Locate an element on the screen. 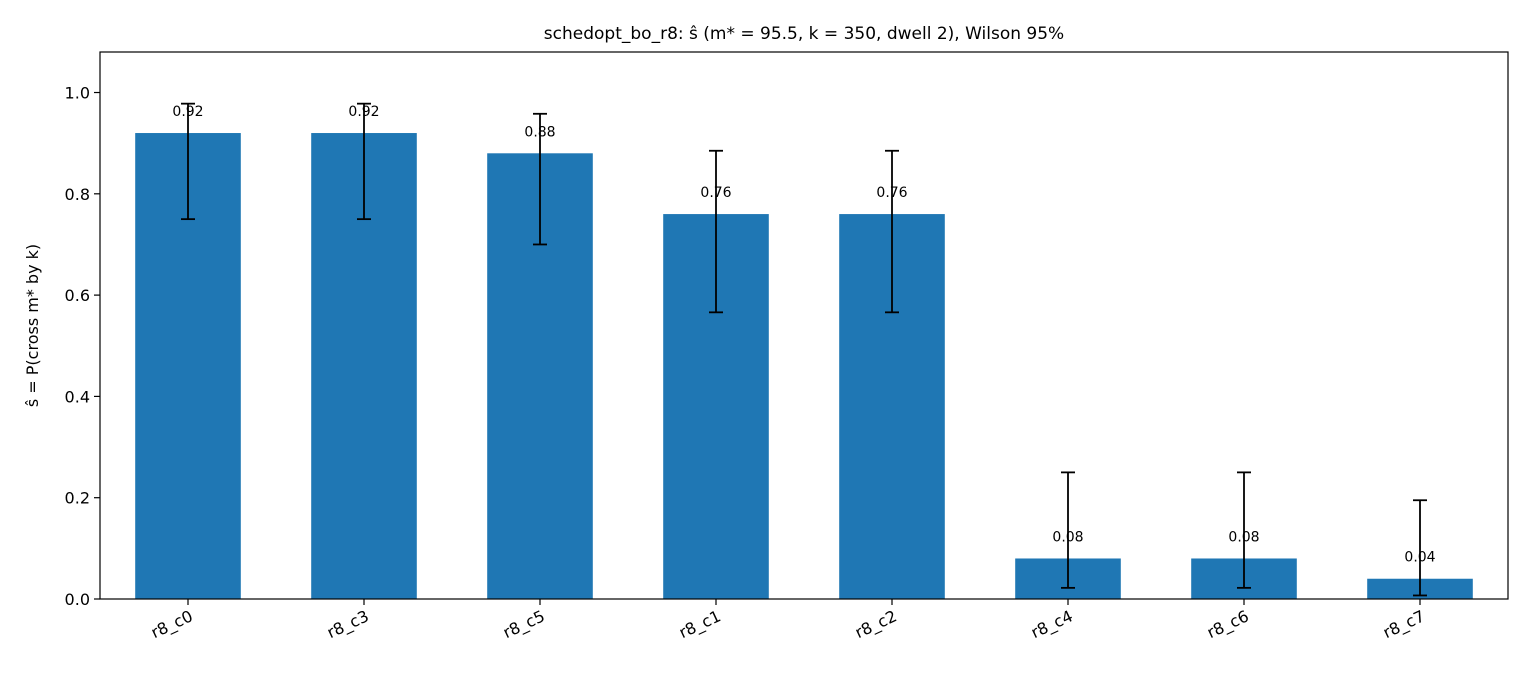  x-tick-label-r8_c2: r8_c2 is located at coordinates (876, 624).